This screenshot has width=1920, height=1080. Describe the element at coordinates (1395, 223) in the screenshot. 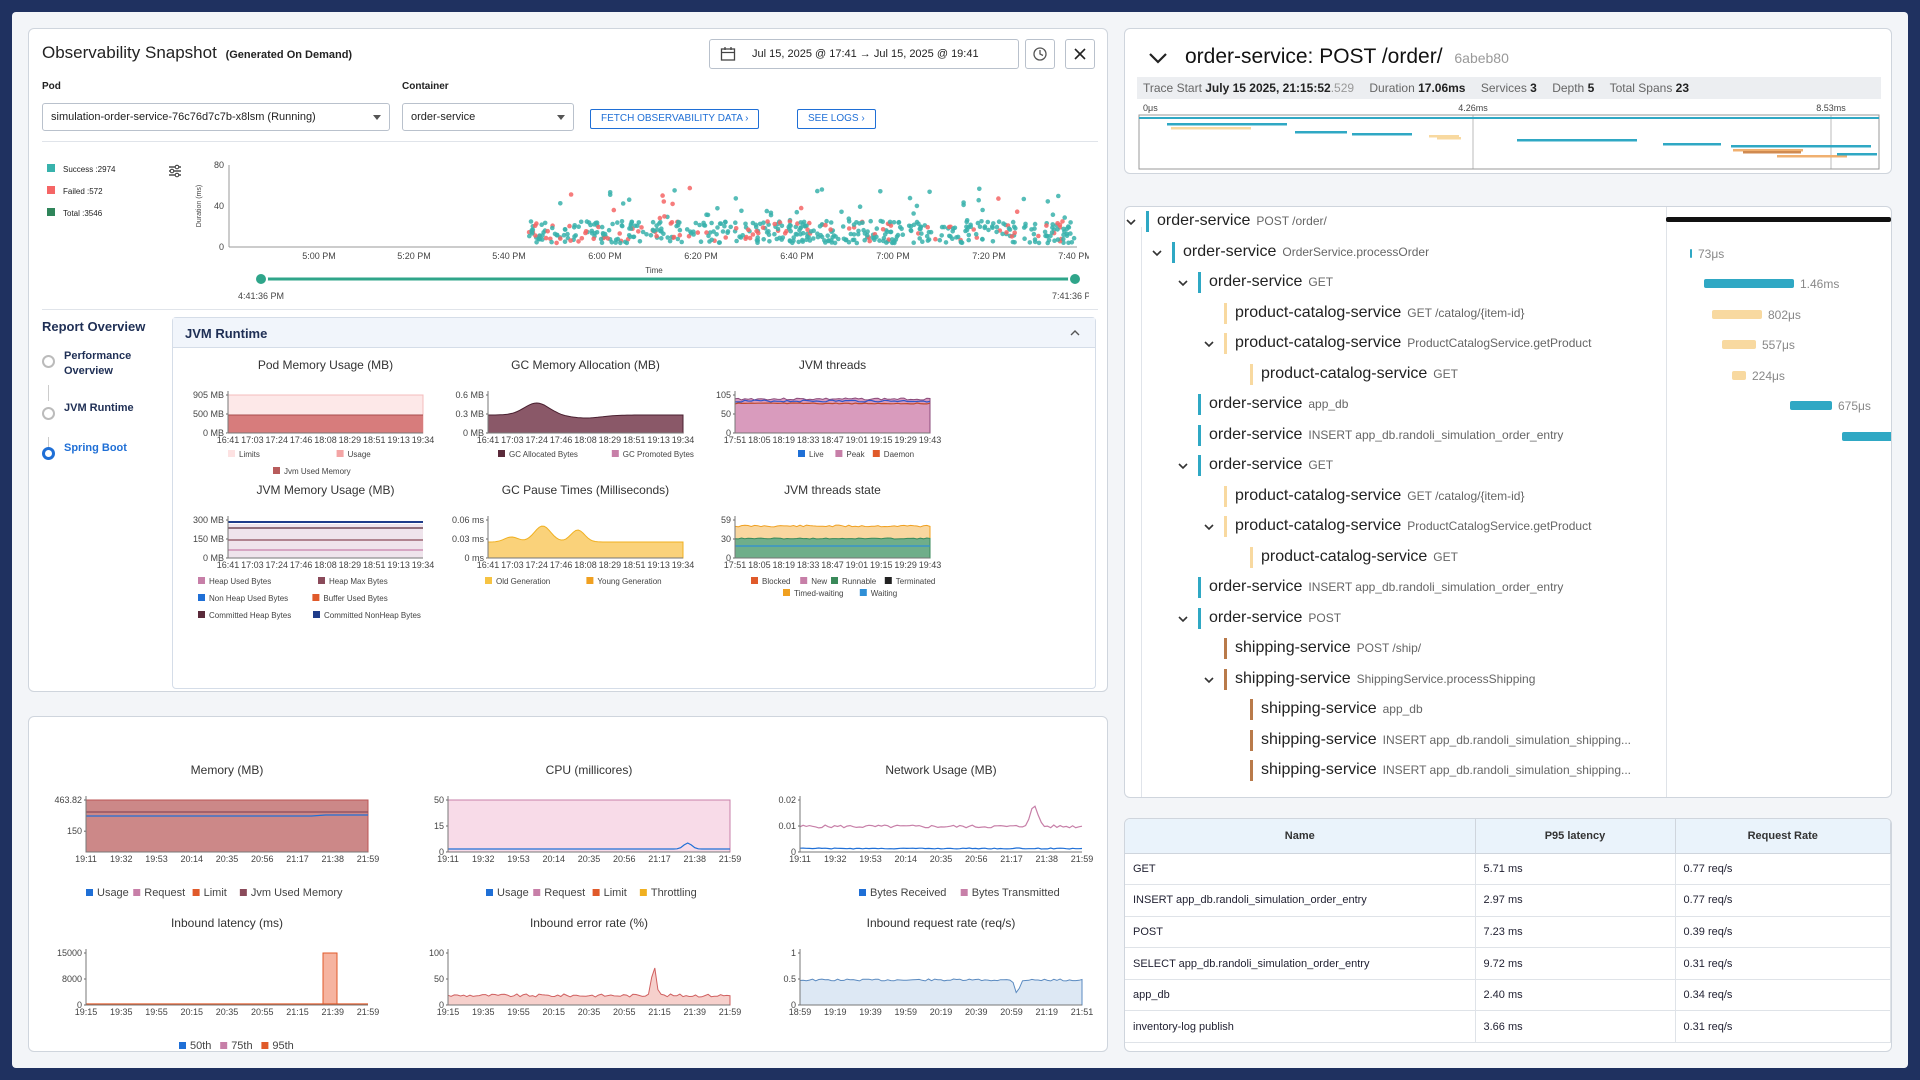

I see `span-row: order-service POST /order/` at that location.